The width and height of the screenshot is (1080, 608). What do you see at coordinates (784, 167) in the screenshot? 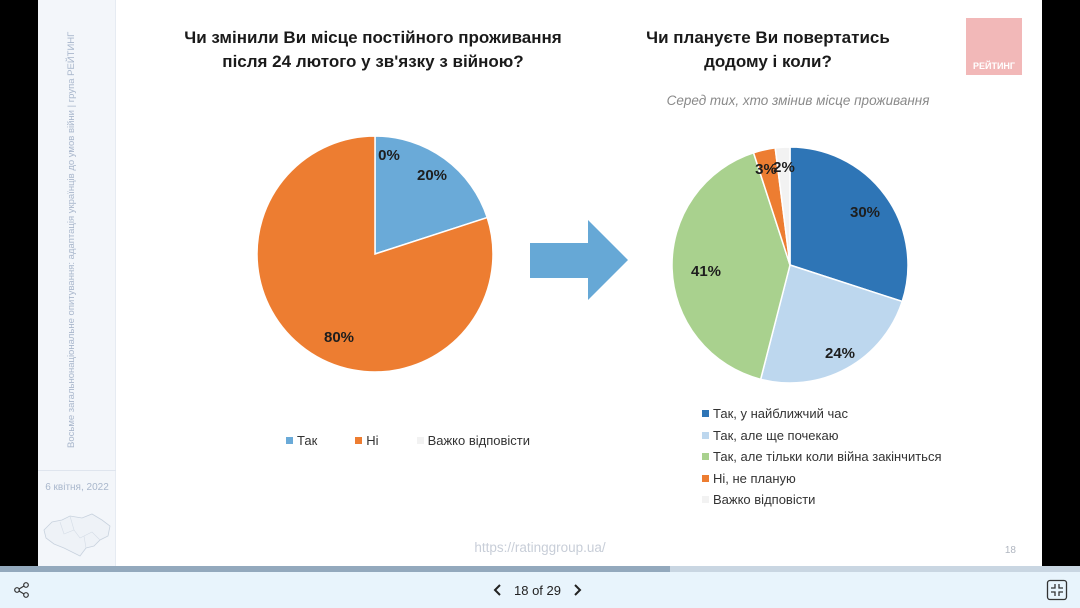
I see `pie-data-label: 2%` at bounding box center [784, 167].